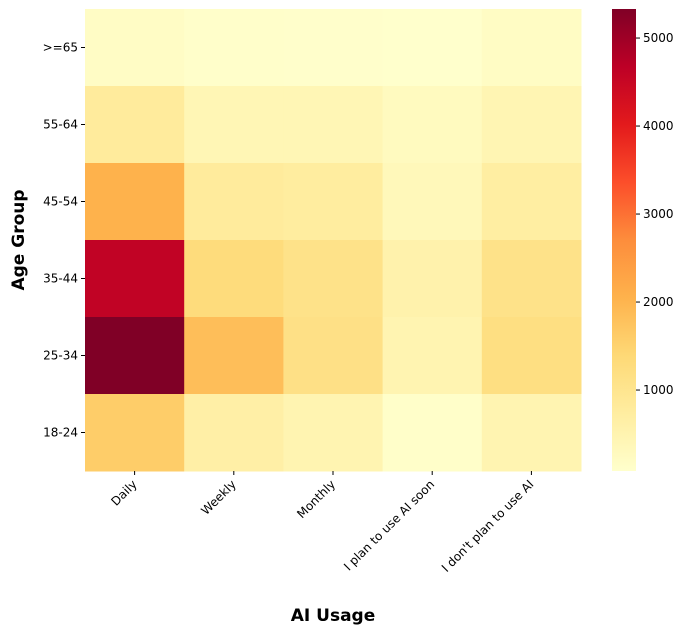  Describe the element at coordinates (488, 526) in the screenshot. I see `x-tick-label: I don't plan to use AI` at that location.